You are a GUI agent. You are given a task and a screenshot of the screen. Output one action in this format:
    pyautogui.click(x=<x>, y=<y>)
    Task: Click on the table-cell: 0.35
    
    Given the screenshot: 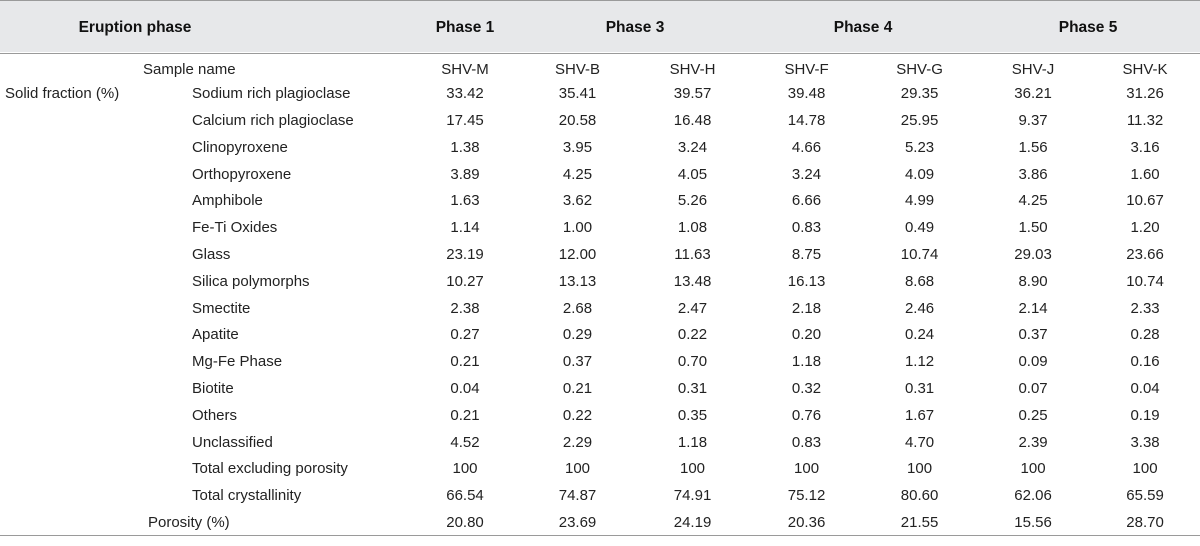 What is the action you would take?
    pyautogui.click(x=692, y=415)
    